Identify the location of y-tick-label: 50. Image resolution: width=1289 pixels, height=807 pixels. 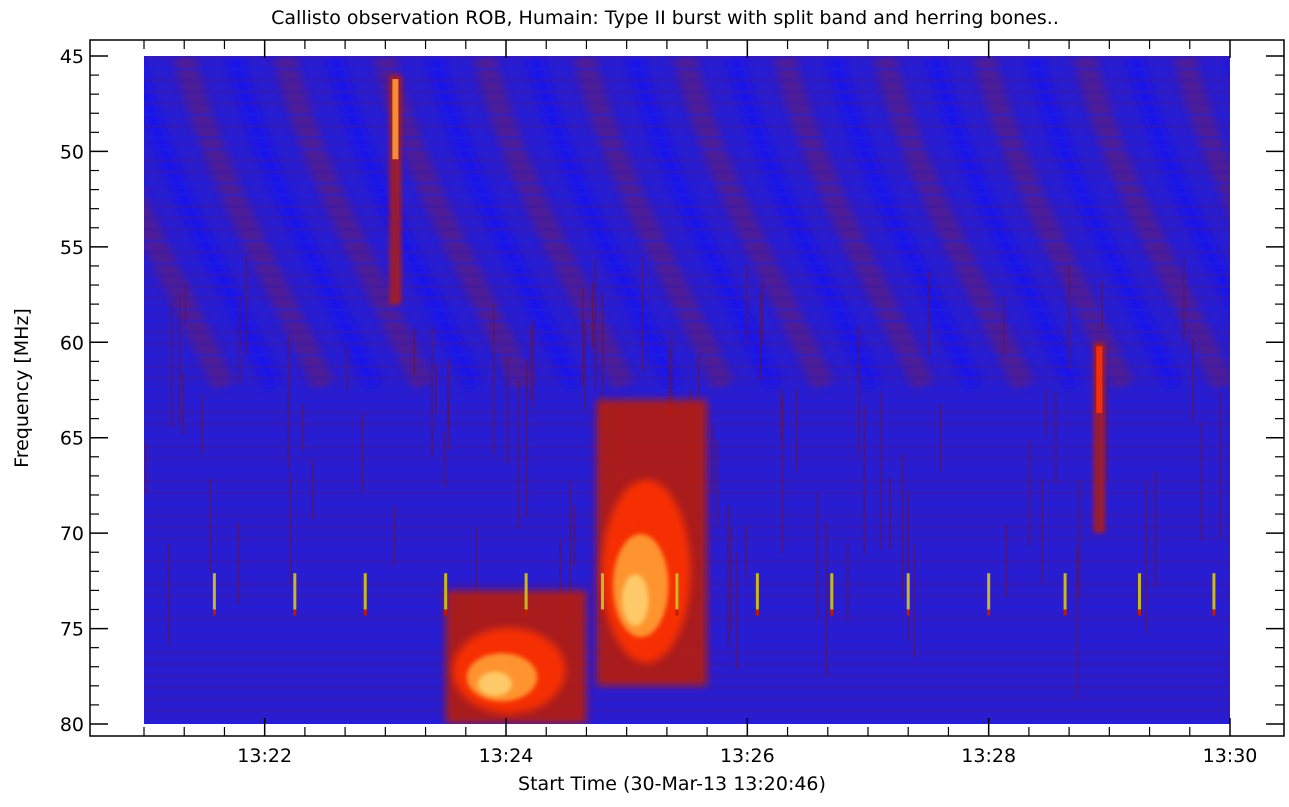
(72, 152).